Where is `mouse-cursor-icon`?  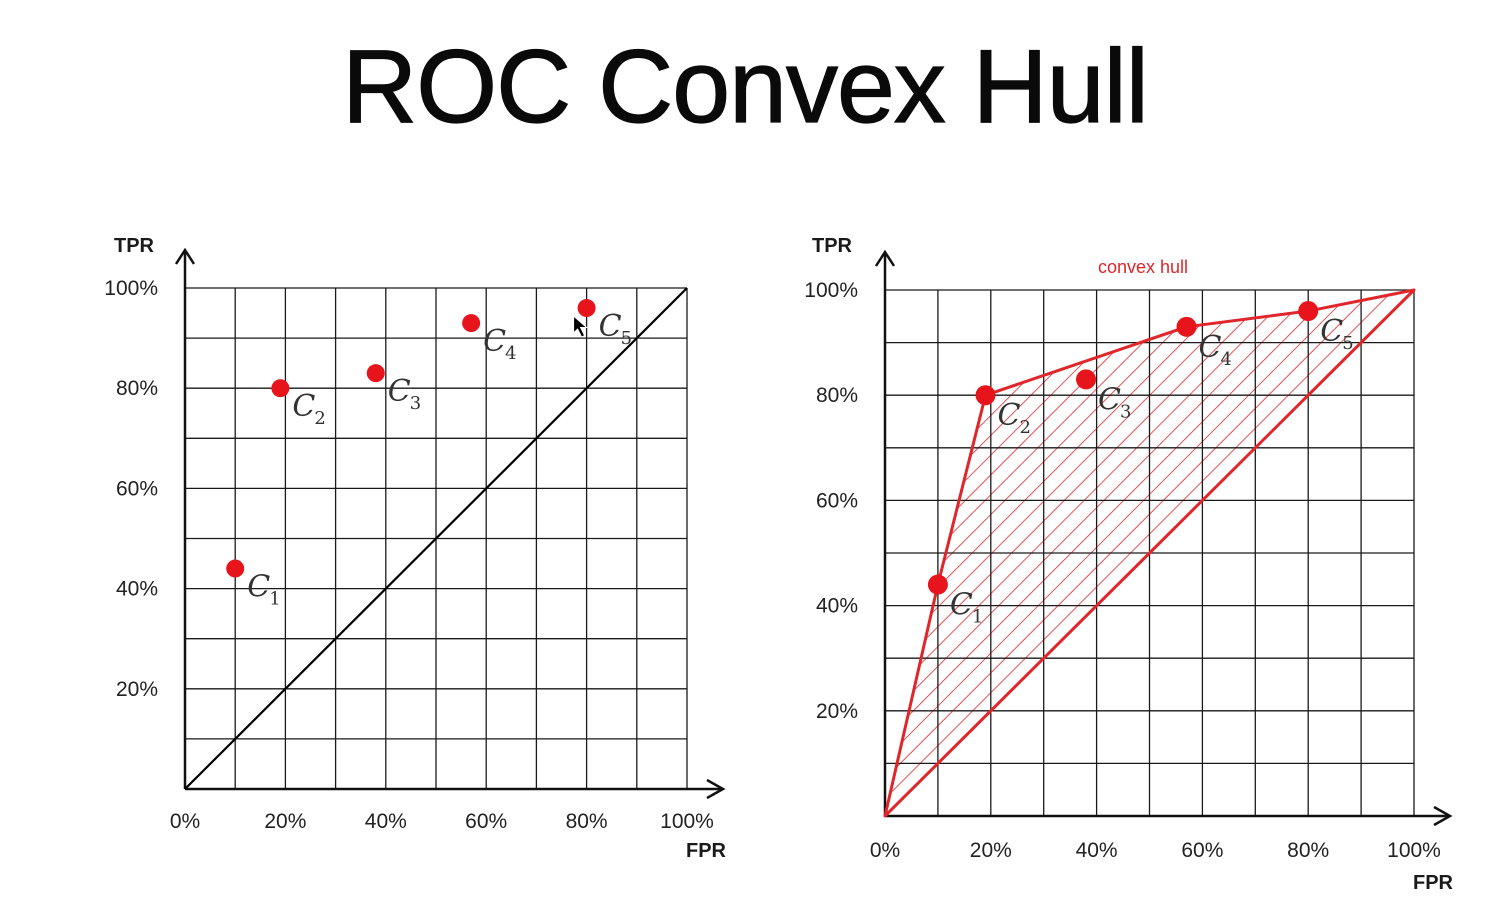
mouse-cursor-icon is located at coordinates (580, 326).